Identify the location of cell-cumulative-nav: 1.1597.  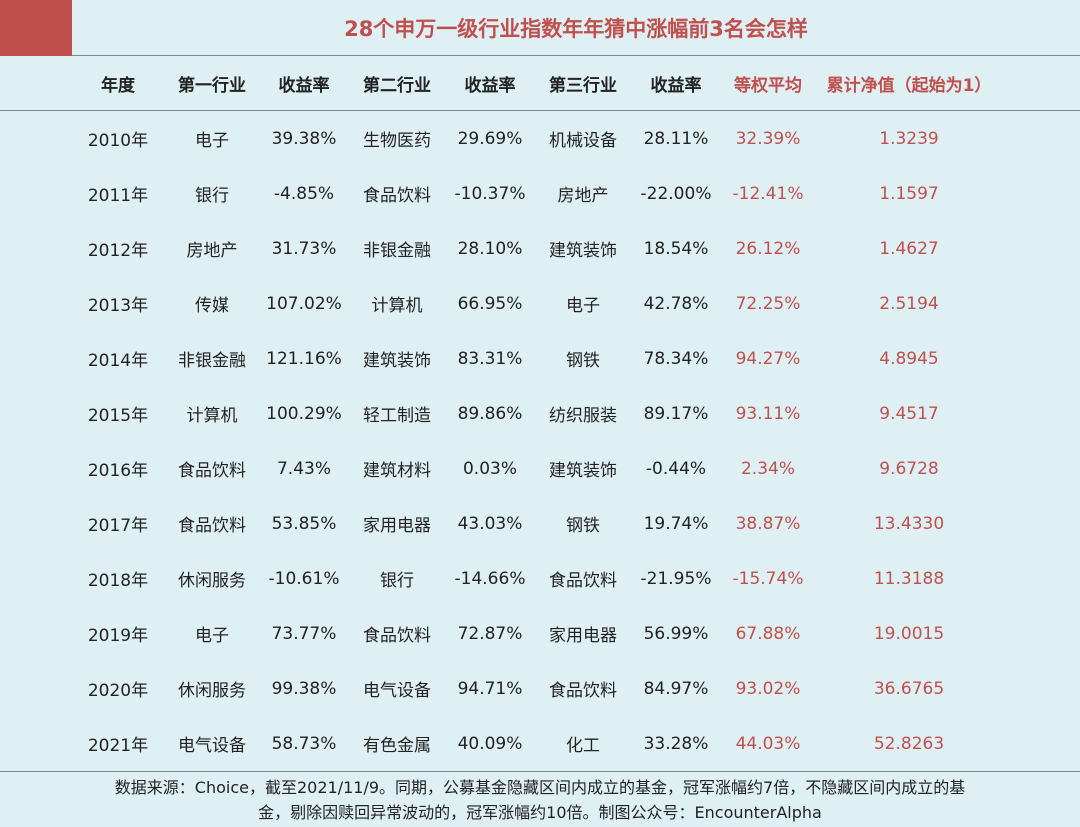
(909, 193).